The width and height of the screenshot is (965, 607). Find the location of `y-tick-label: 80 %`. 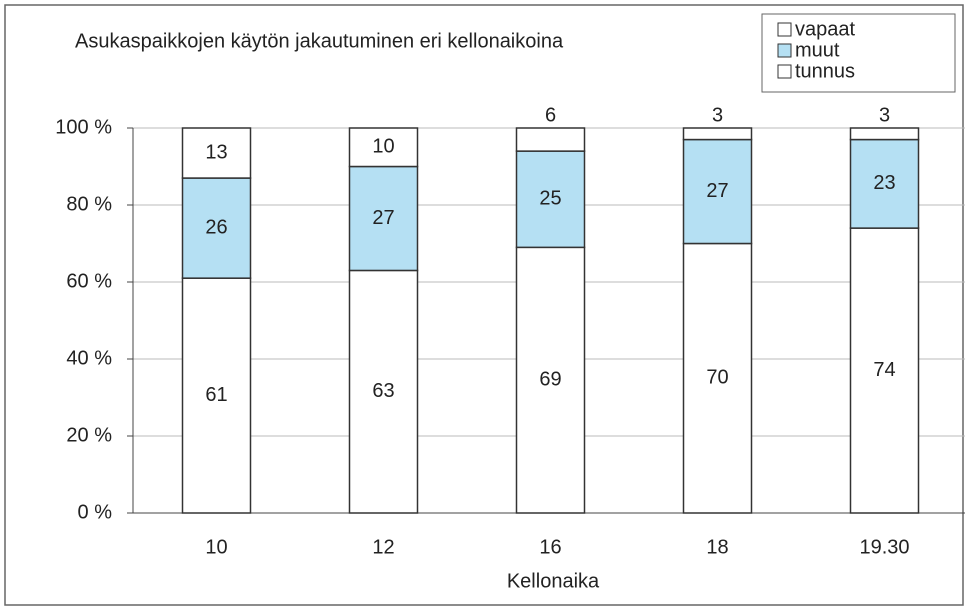

y-tick-label: 80 % is located at coordinates (89, 204).